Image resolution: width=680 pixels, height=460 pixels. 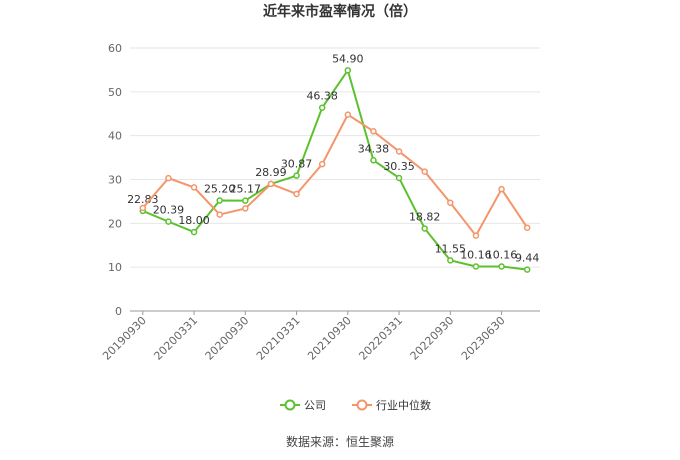 I want to click on data-label: 18.82, so click(x=425, y=217).